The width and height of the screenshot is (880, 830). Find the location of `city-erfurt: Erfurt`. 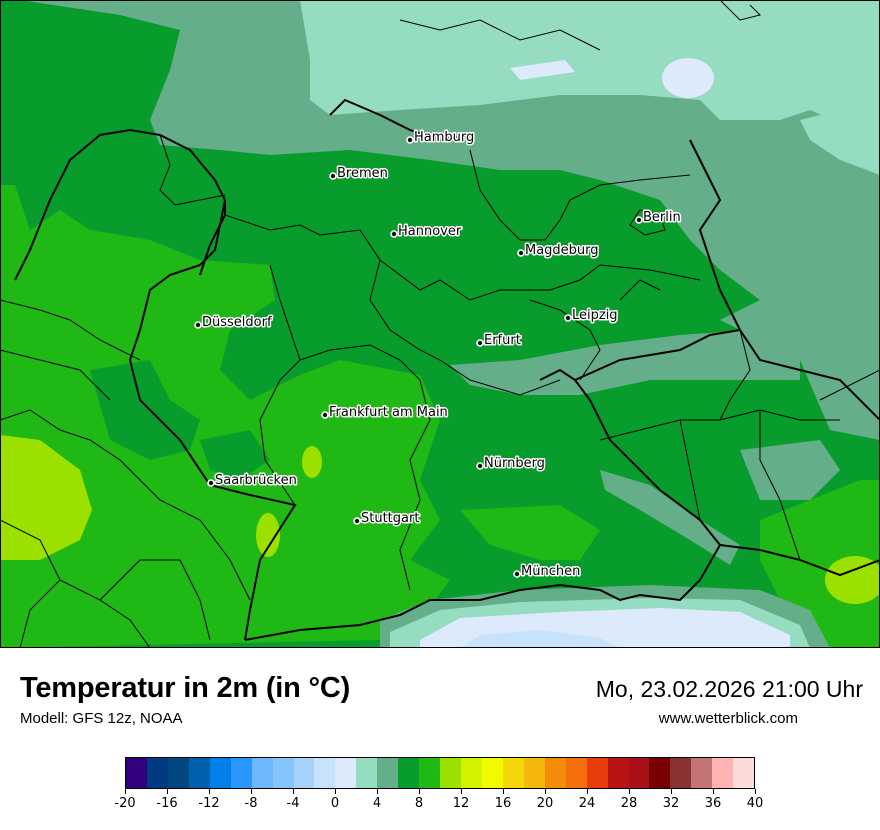

city-erfurt: Erfurt is located at coordinates (499, 341).